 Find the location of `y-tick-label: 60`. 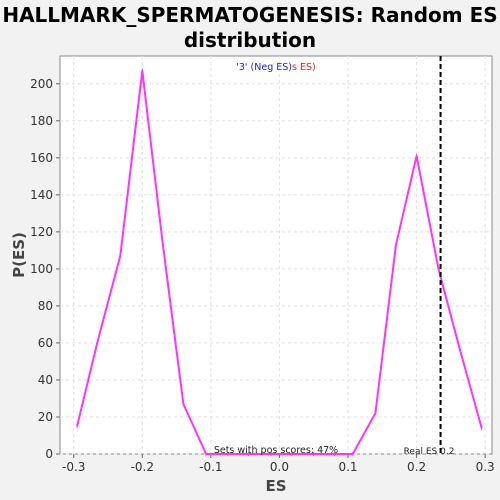

y-tick-label: 60 is located at coordinates (45, 343).